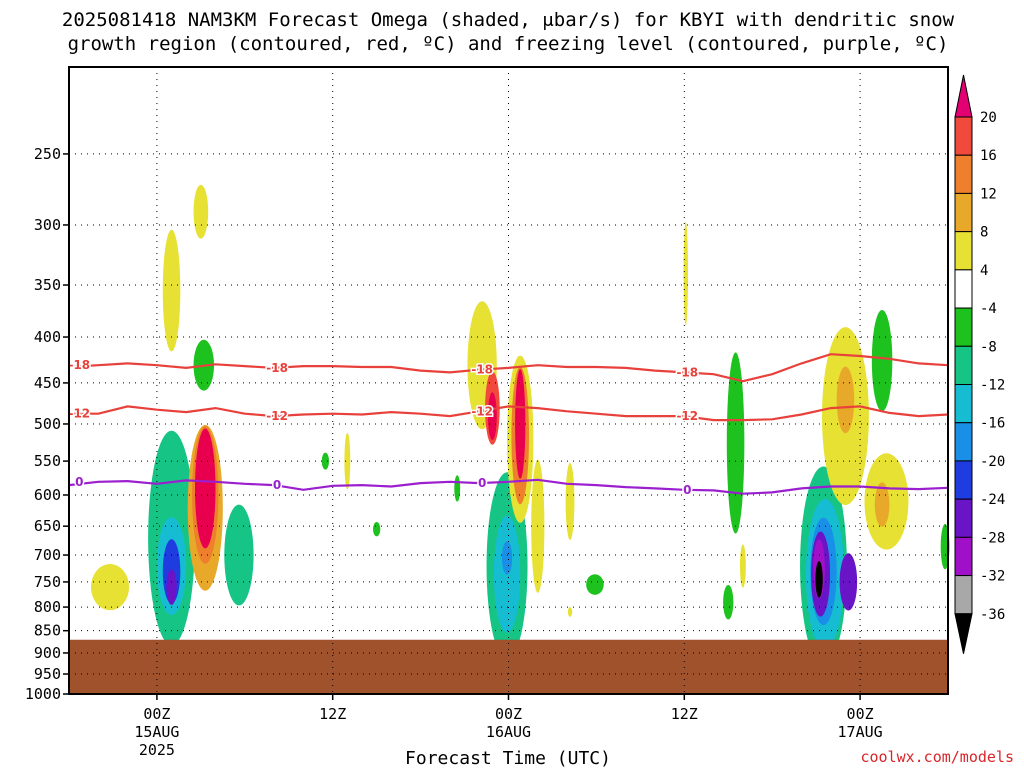 This screenshot has width=1024, height=768. What do you see at coordinates (988, 194) in the screenshot?
I see `colorbar-label-2: 12` at bounding box center [988, 194].